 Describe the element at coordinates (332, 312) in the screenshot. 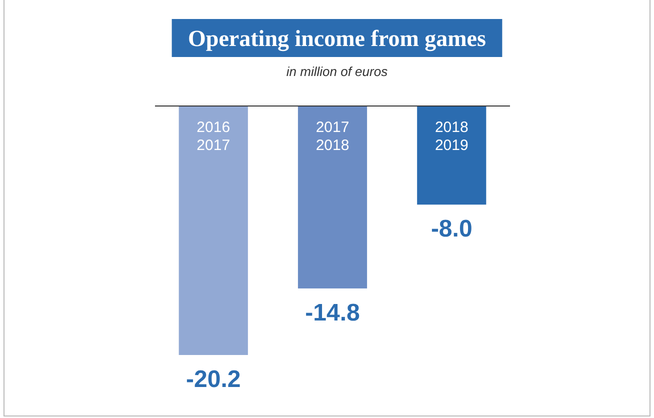

I see `data-label: -14.8` at that location.